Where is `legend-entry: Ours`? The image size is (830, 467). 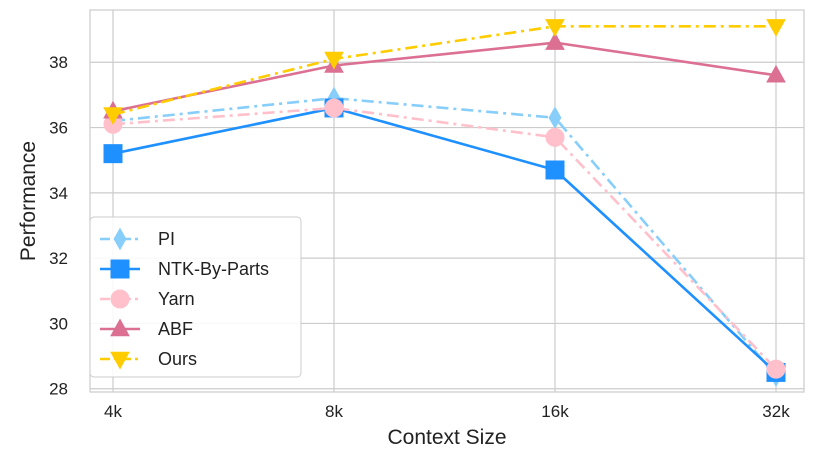 legend-entry: Ours is located at coordinates (148, 359).